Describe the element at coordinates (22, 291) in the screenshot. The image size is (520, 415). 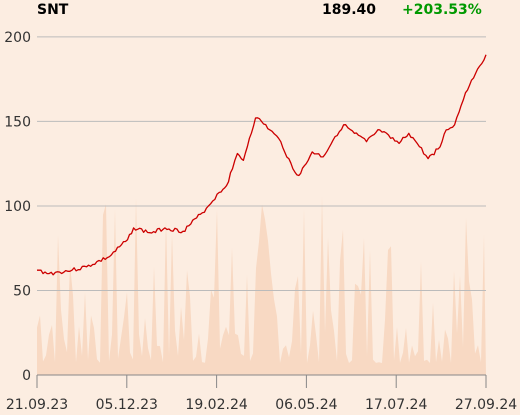
I see `y-tick-label: 50` at that location.